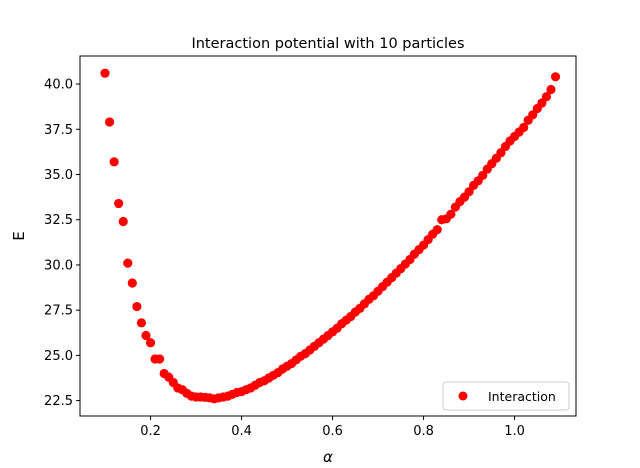 This screenshot has width=640, height=468. I want to click on y-tick-label: 25.0, so click(58, 356).